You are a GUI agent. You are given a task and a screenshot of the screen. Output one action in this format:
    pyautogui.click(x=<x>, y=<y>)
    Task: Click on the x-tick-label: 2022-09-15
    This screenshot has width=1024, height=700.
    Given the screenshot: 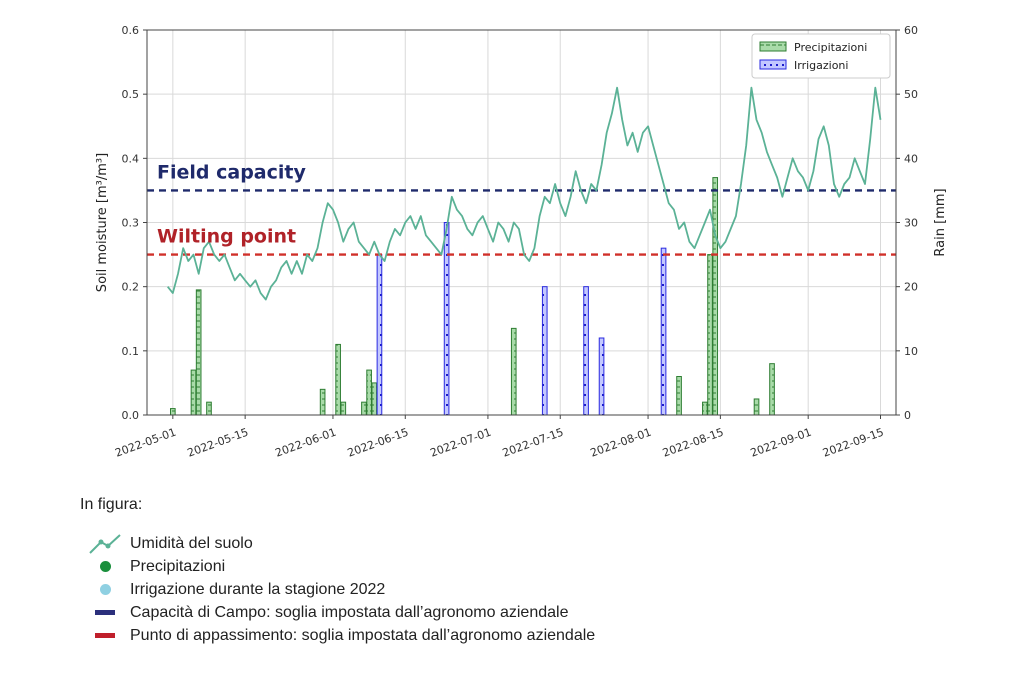 What is the action you would take?
    pyautogui.click(x=853, y=443)
    